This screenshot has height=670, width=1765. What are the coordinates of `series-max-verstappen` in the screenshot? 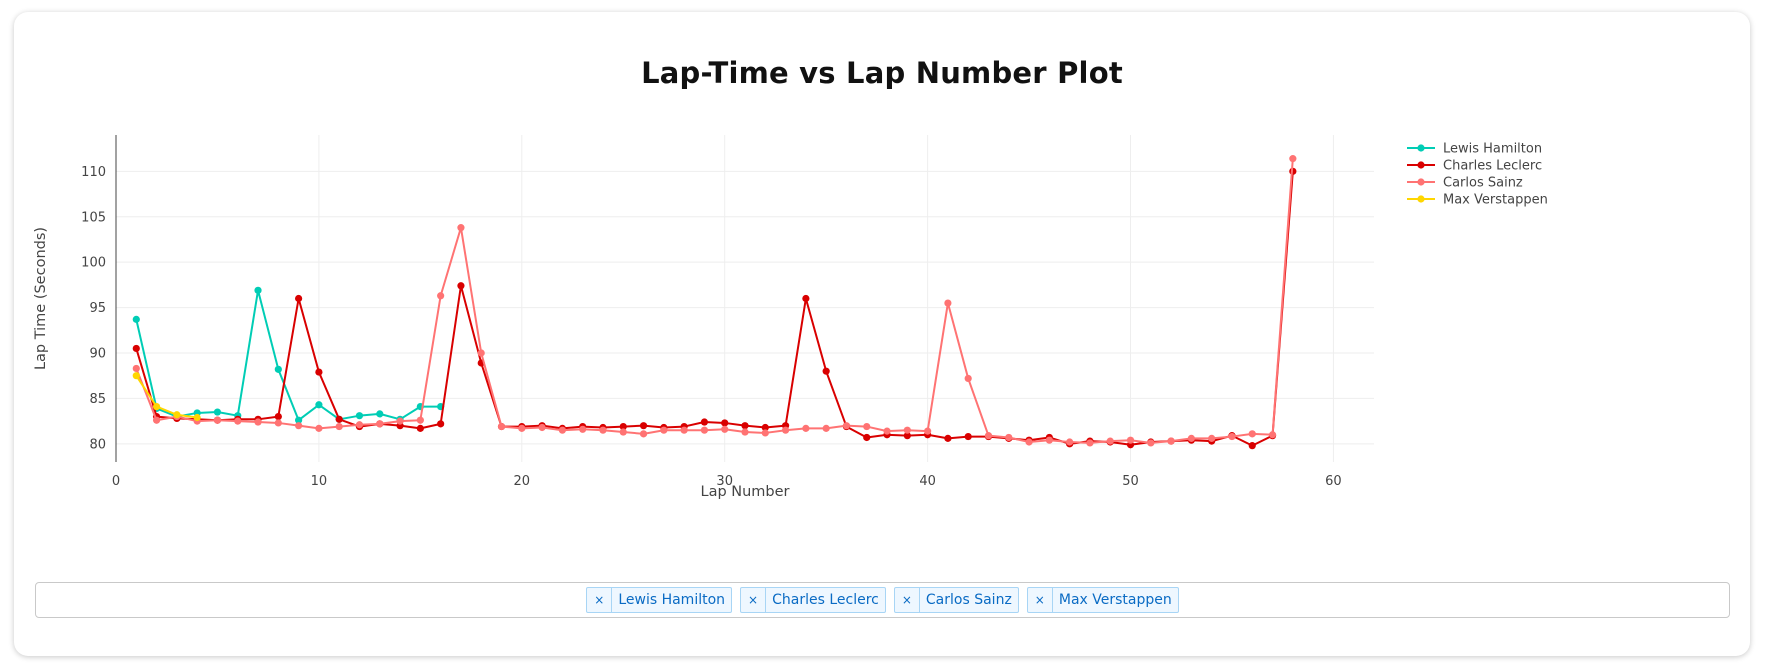 It's located at (166, 397).